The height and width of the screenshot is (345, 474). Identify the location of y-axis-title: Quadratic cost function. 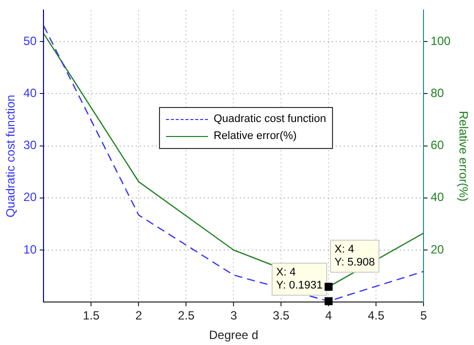
(11, 156).